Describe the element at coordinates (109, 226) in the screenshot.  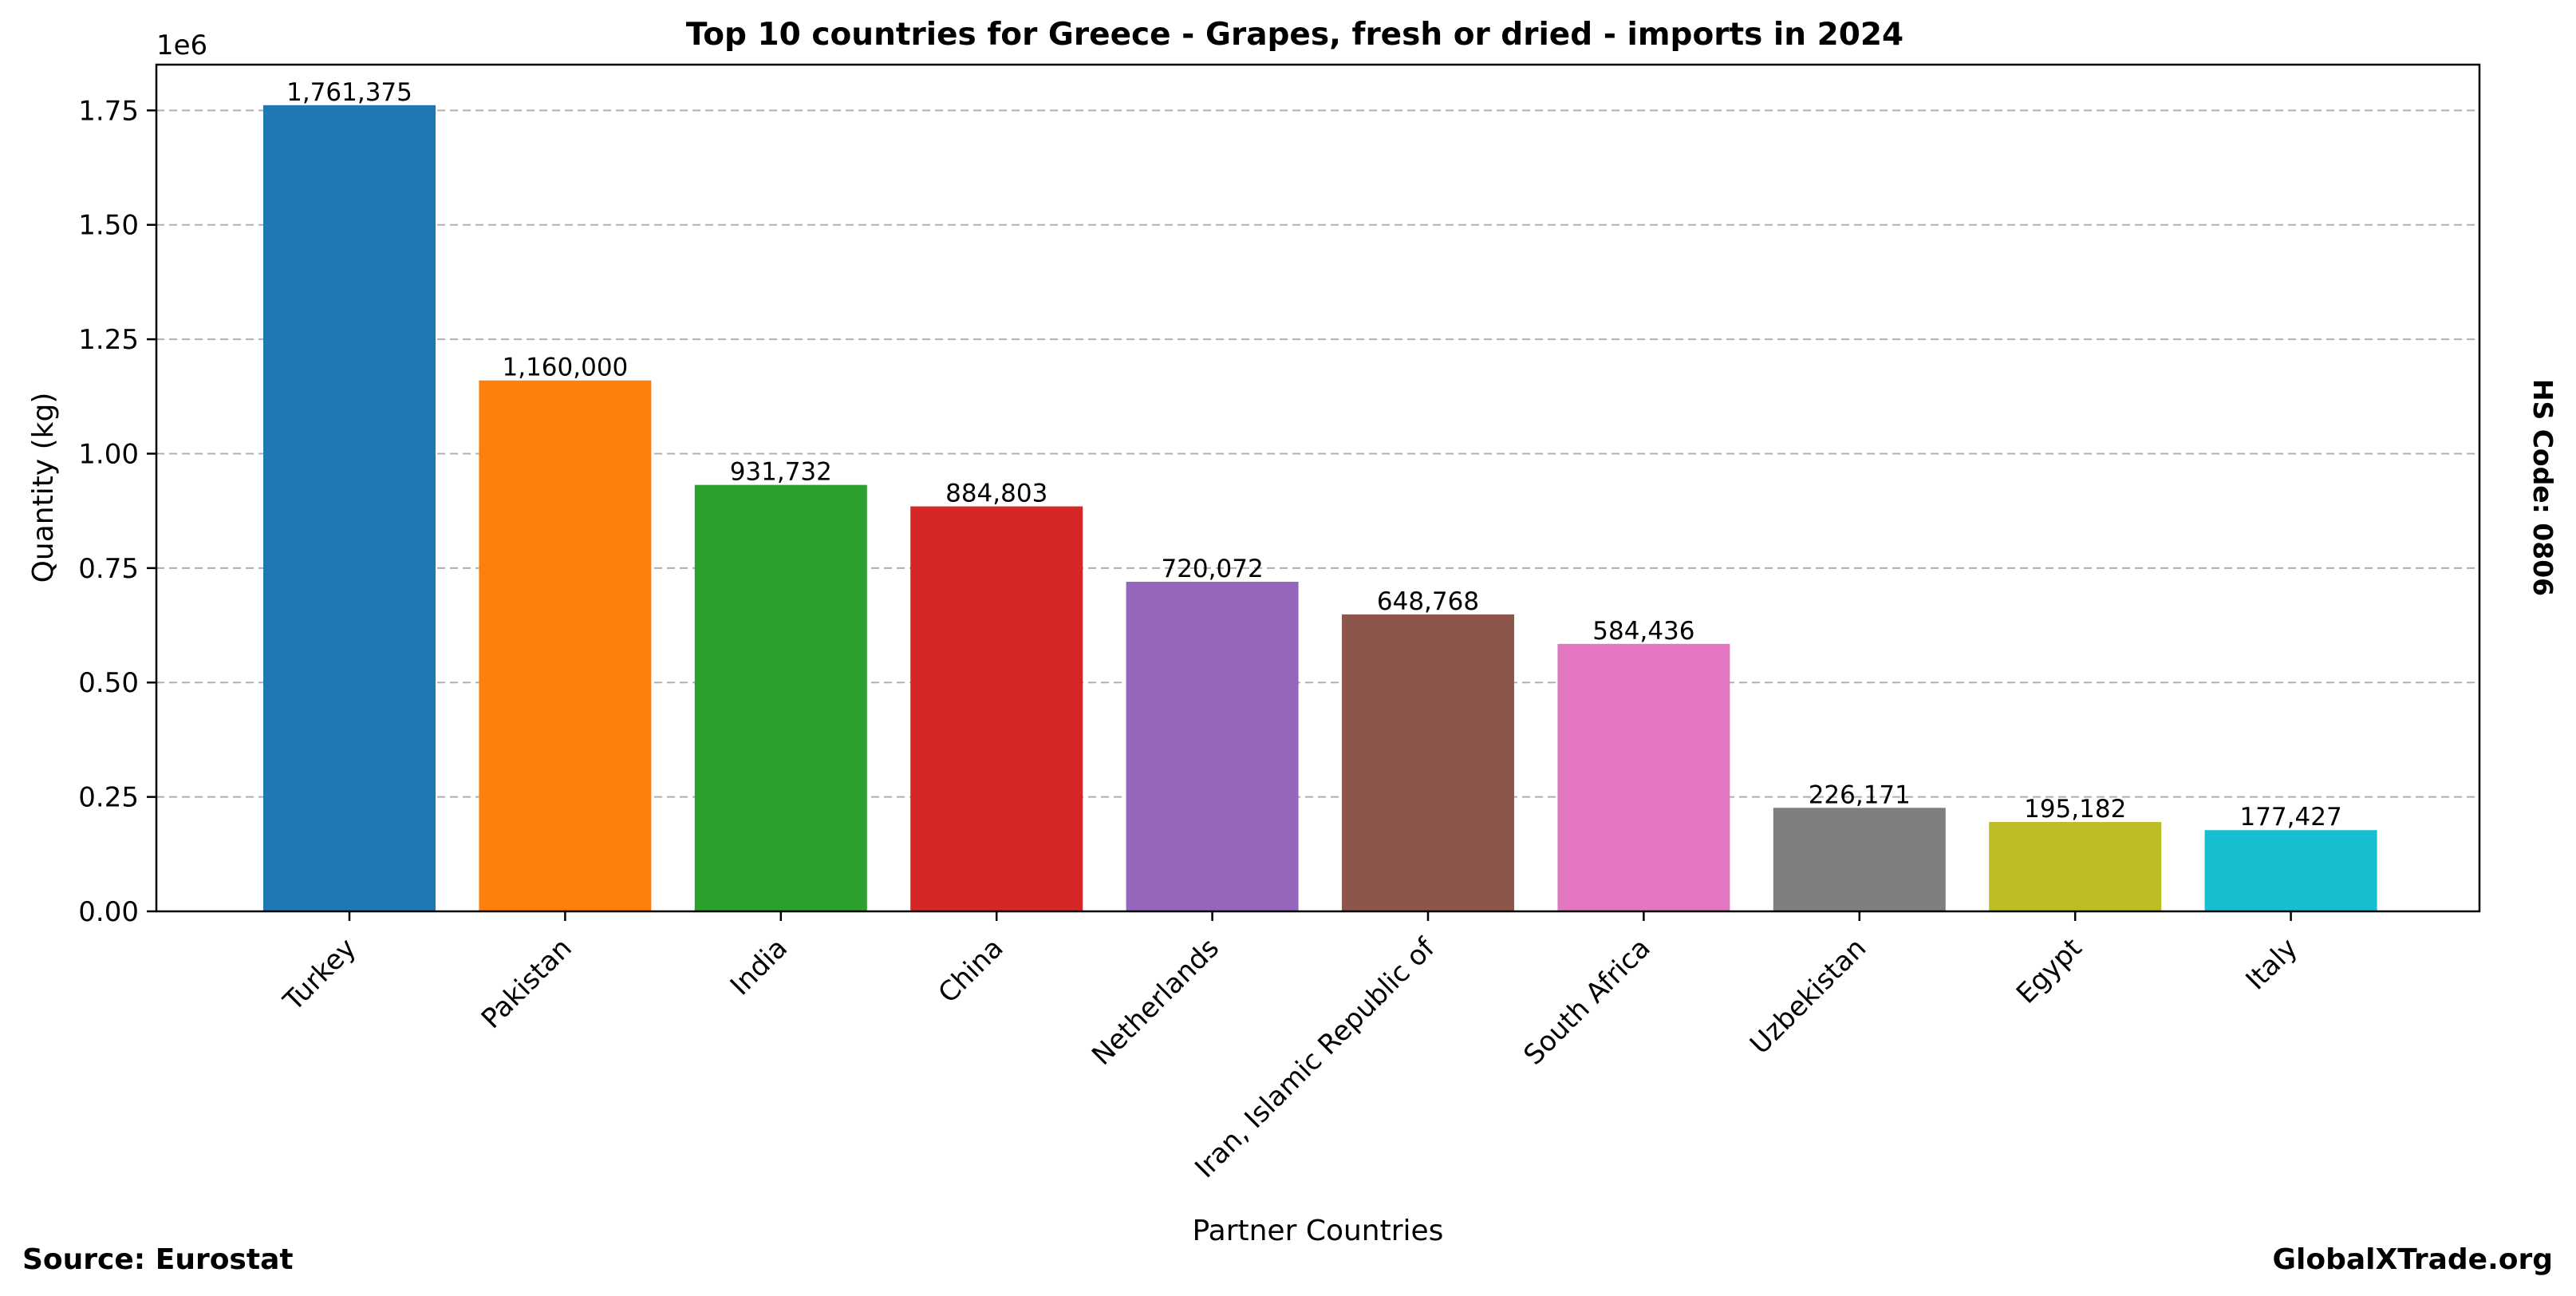
I see `y-tick-label: 1.50` at that location.